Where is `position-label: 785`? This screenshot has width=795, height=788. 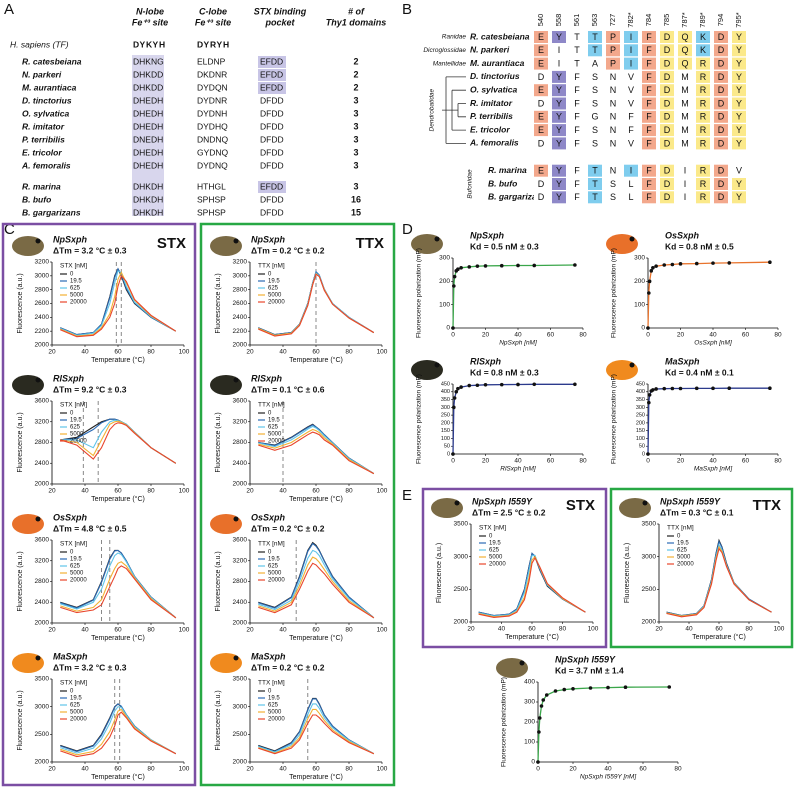 position-label: 785 is located at coordinates (666, 20).